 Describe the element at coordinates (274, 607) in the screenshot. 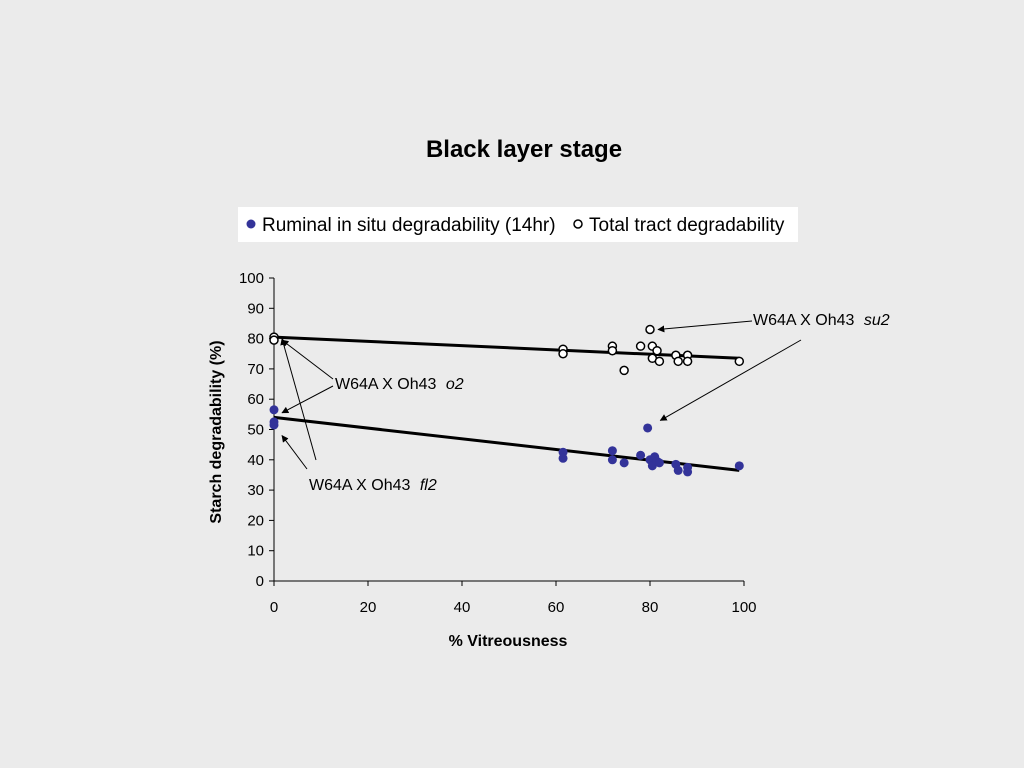

I see `x-tick-label-0: 0` at that location.